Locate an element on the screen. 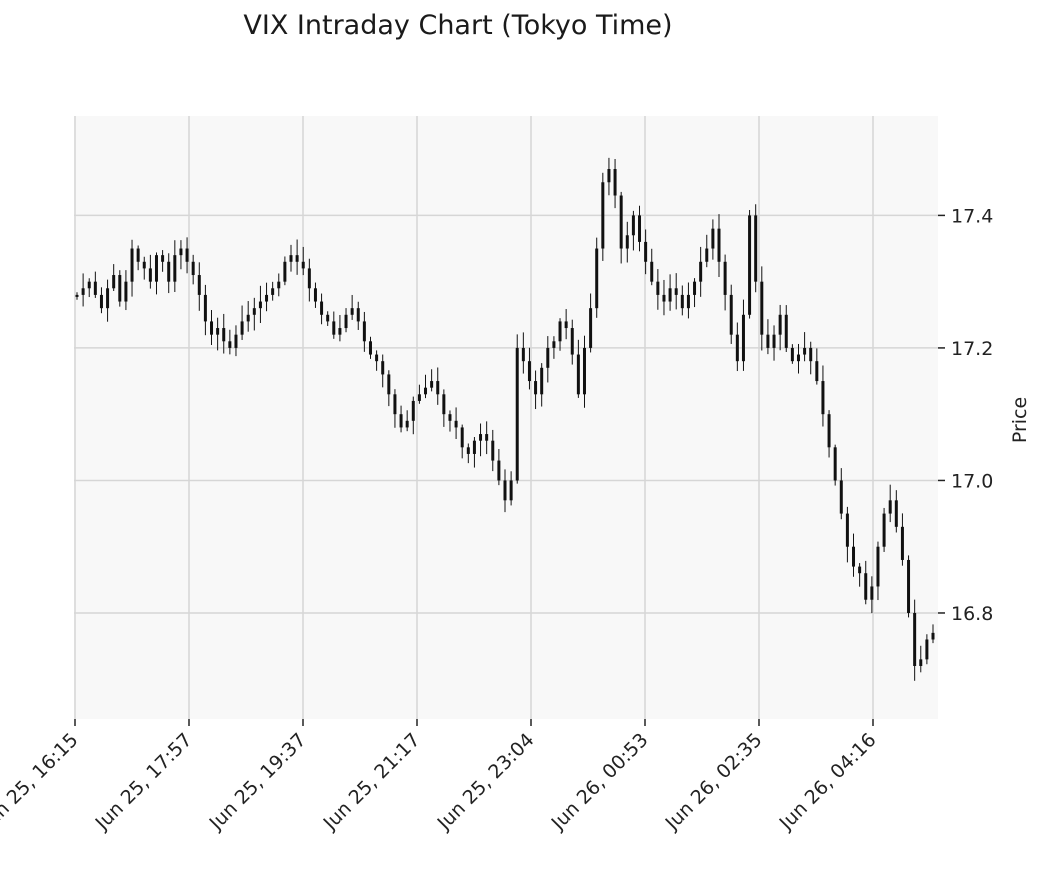  y-tick-label: 17.2 is located at coordinates (972, 349).